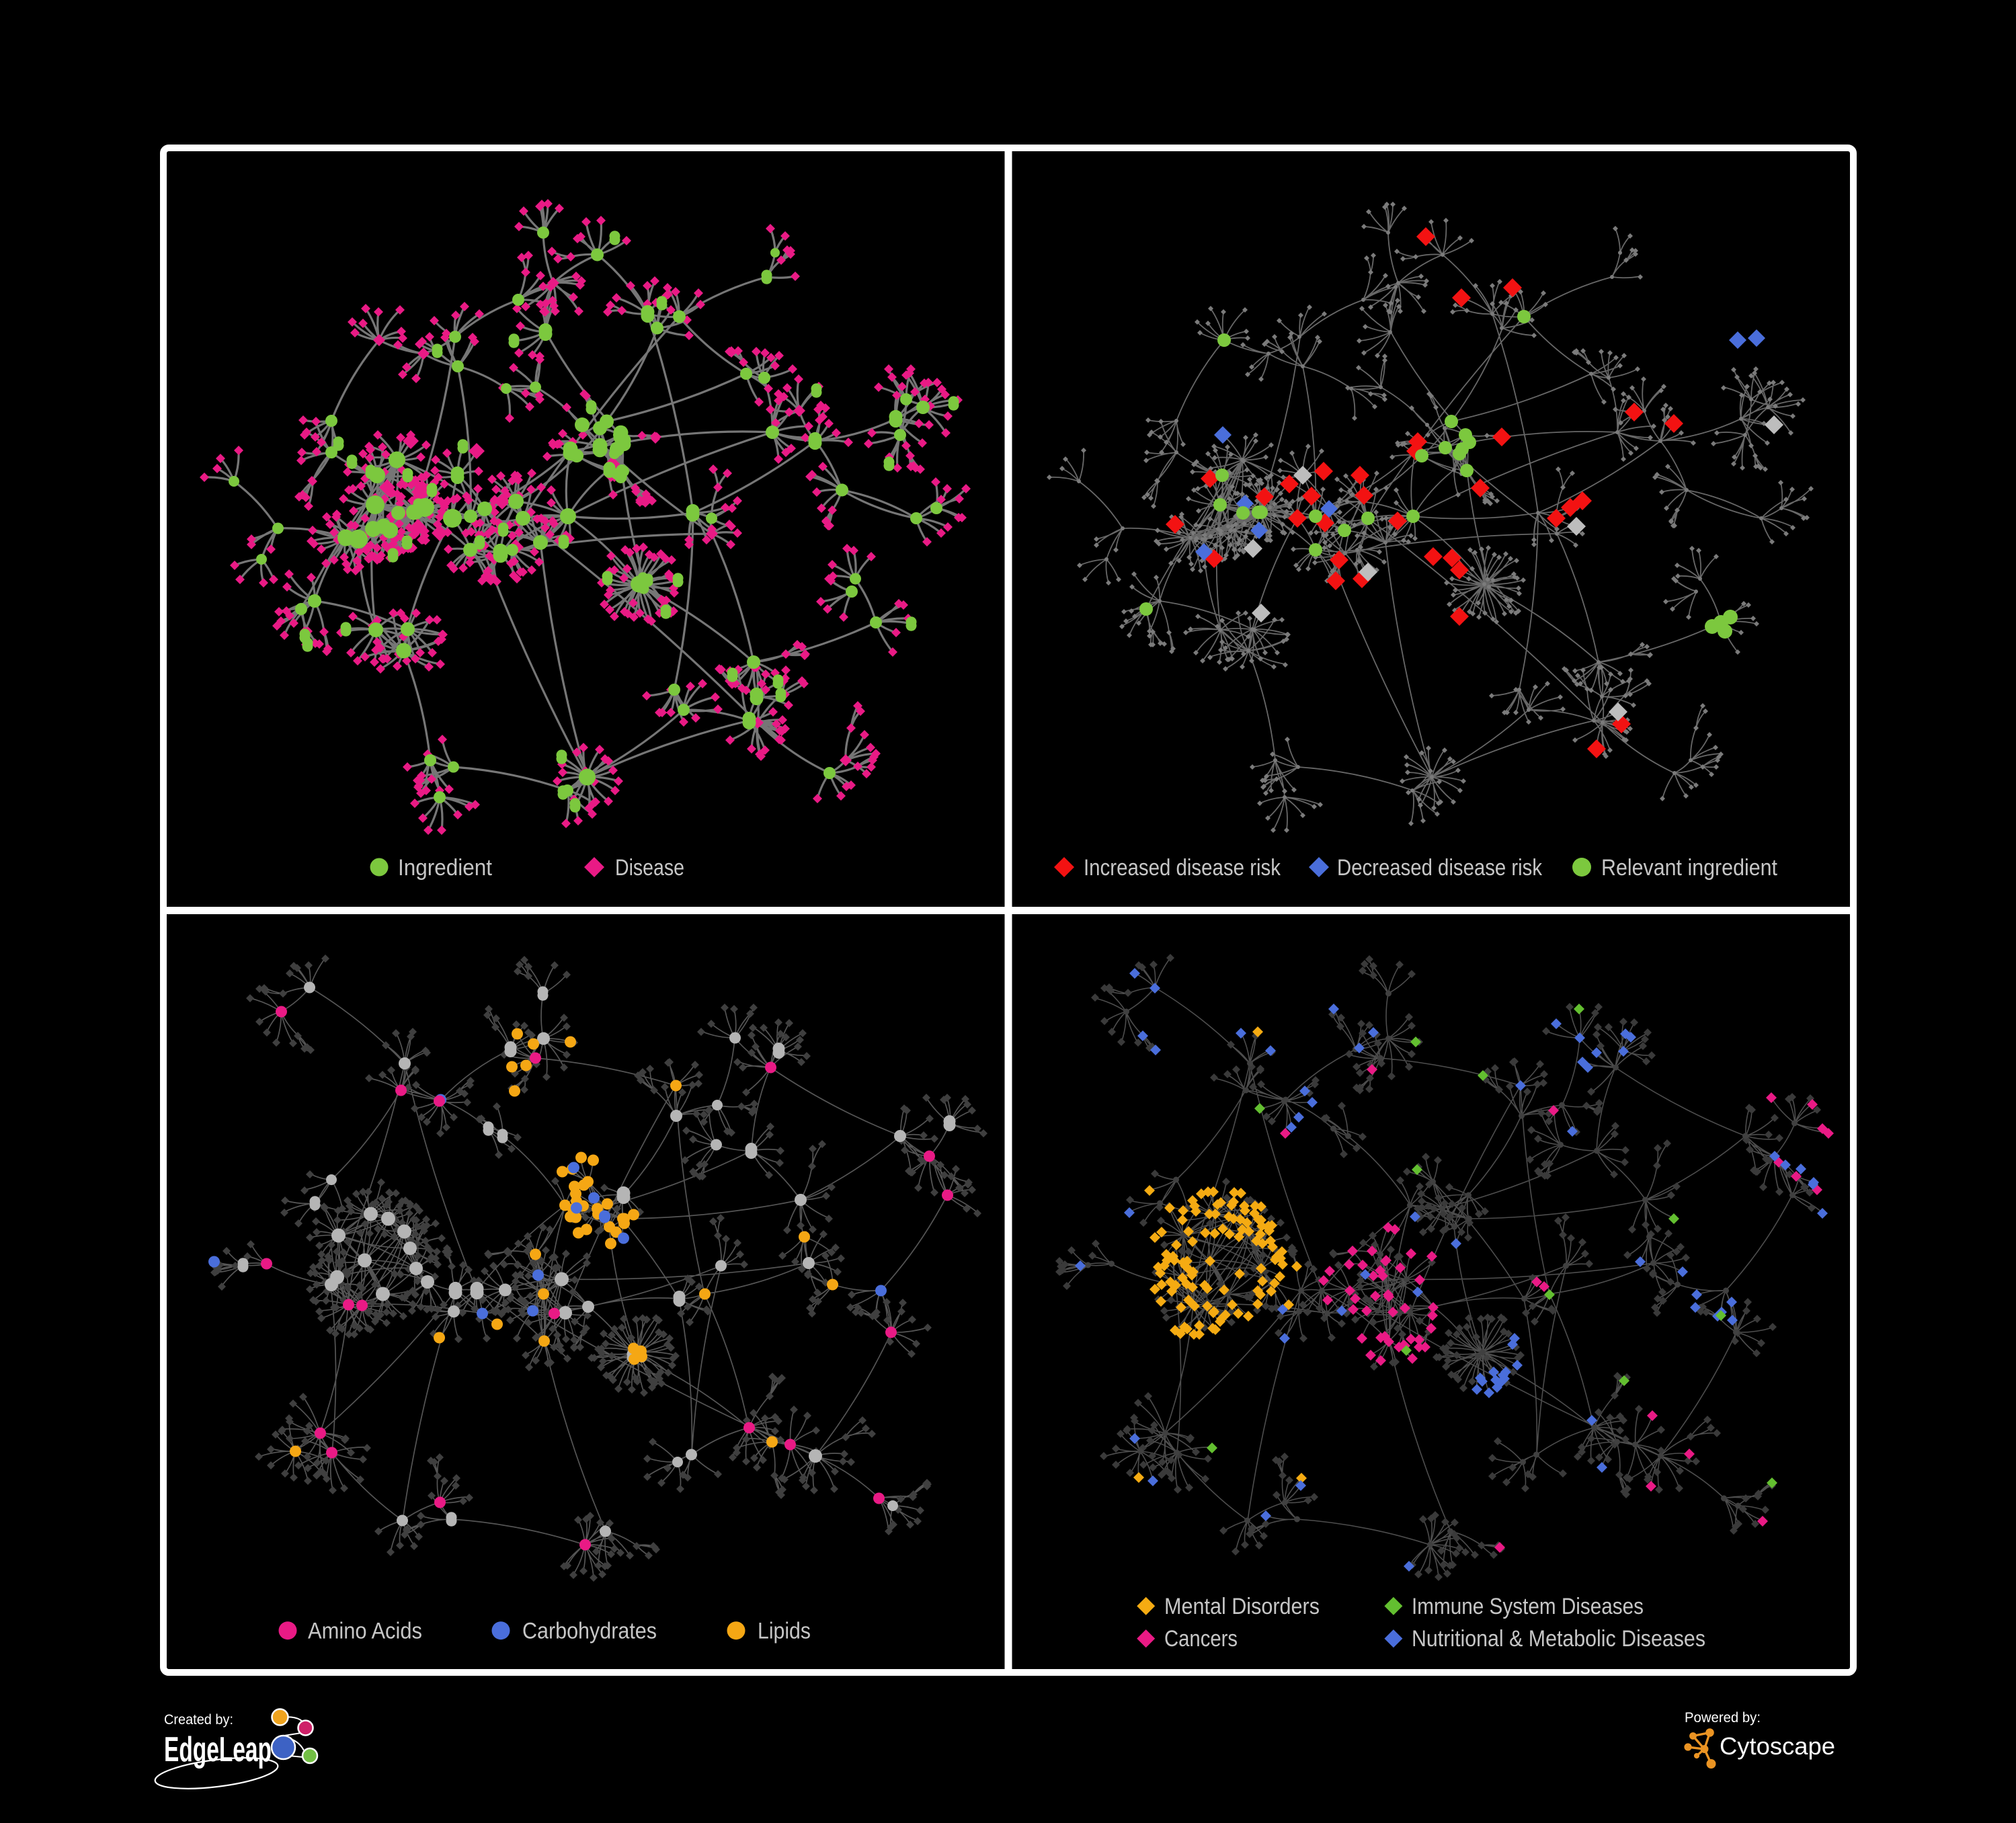 This screenshot has height=1823, width=2016. I want to click on svg-text: Amino Acids, so click(365, 1631).